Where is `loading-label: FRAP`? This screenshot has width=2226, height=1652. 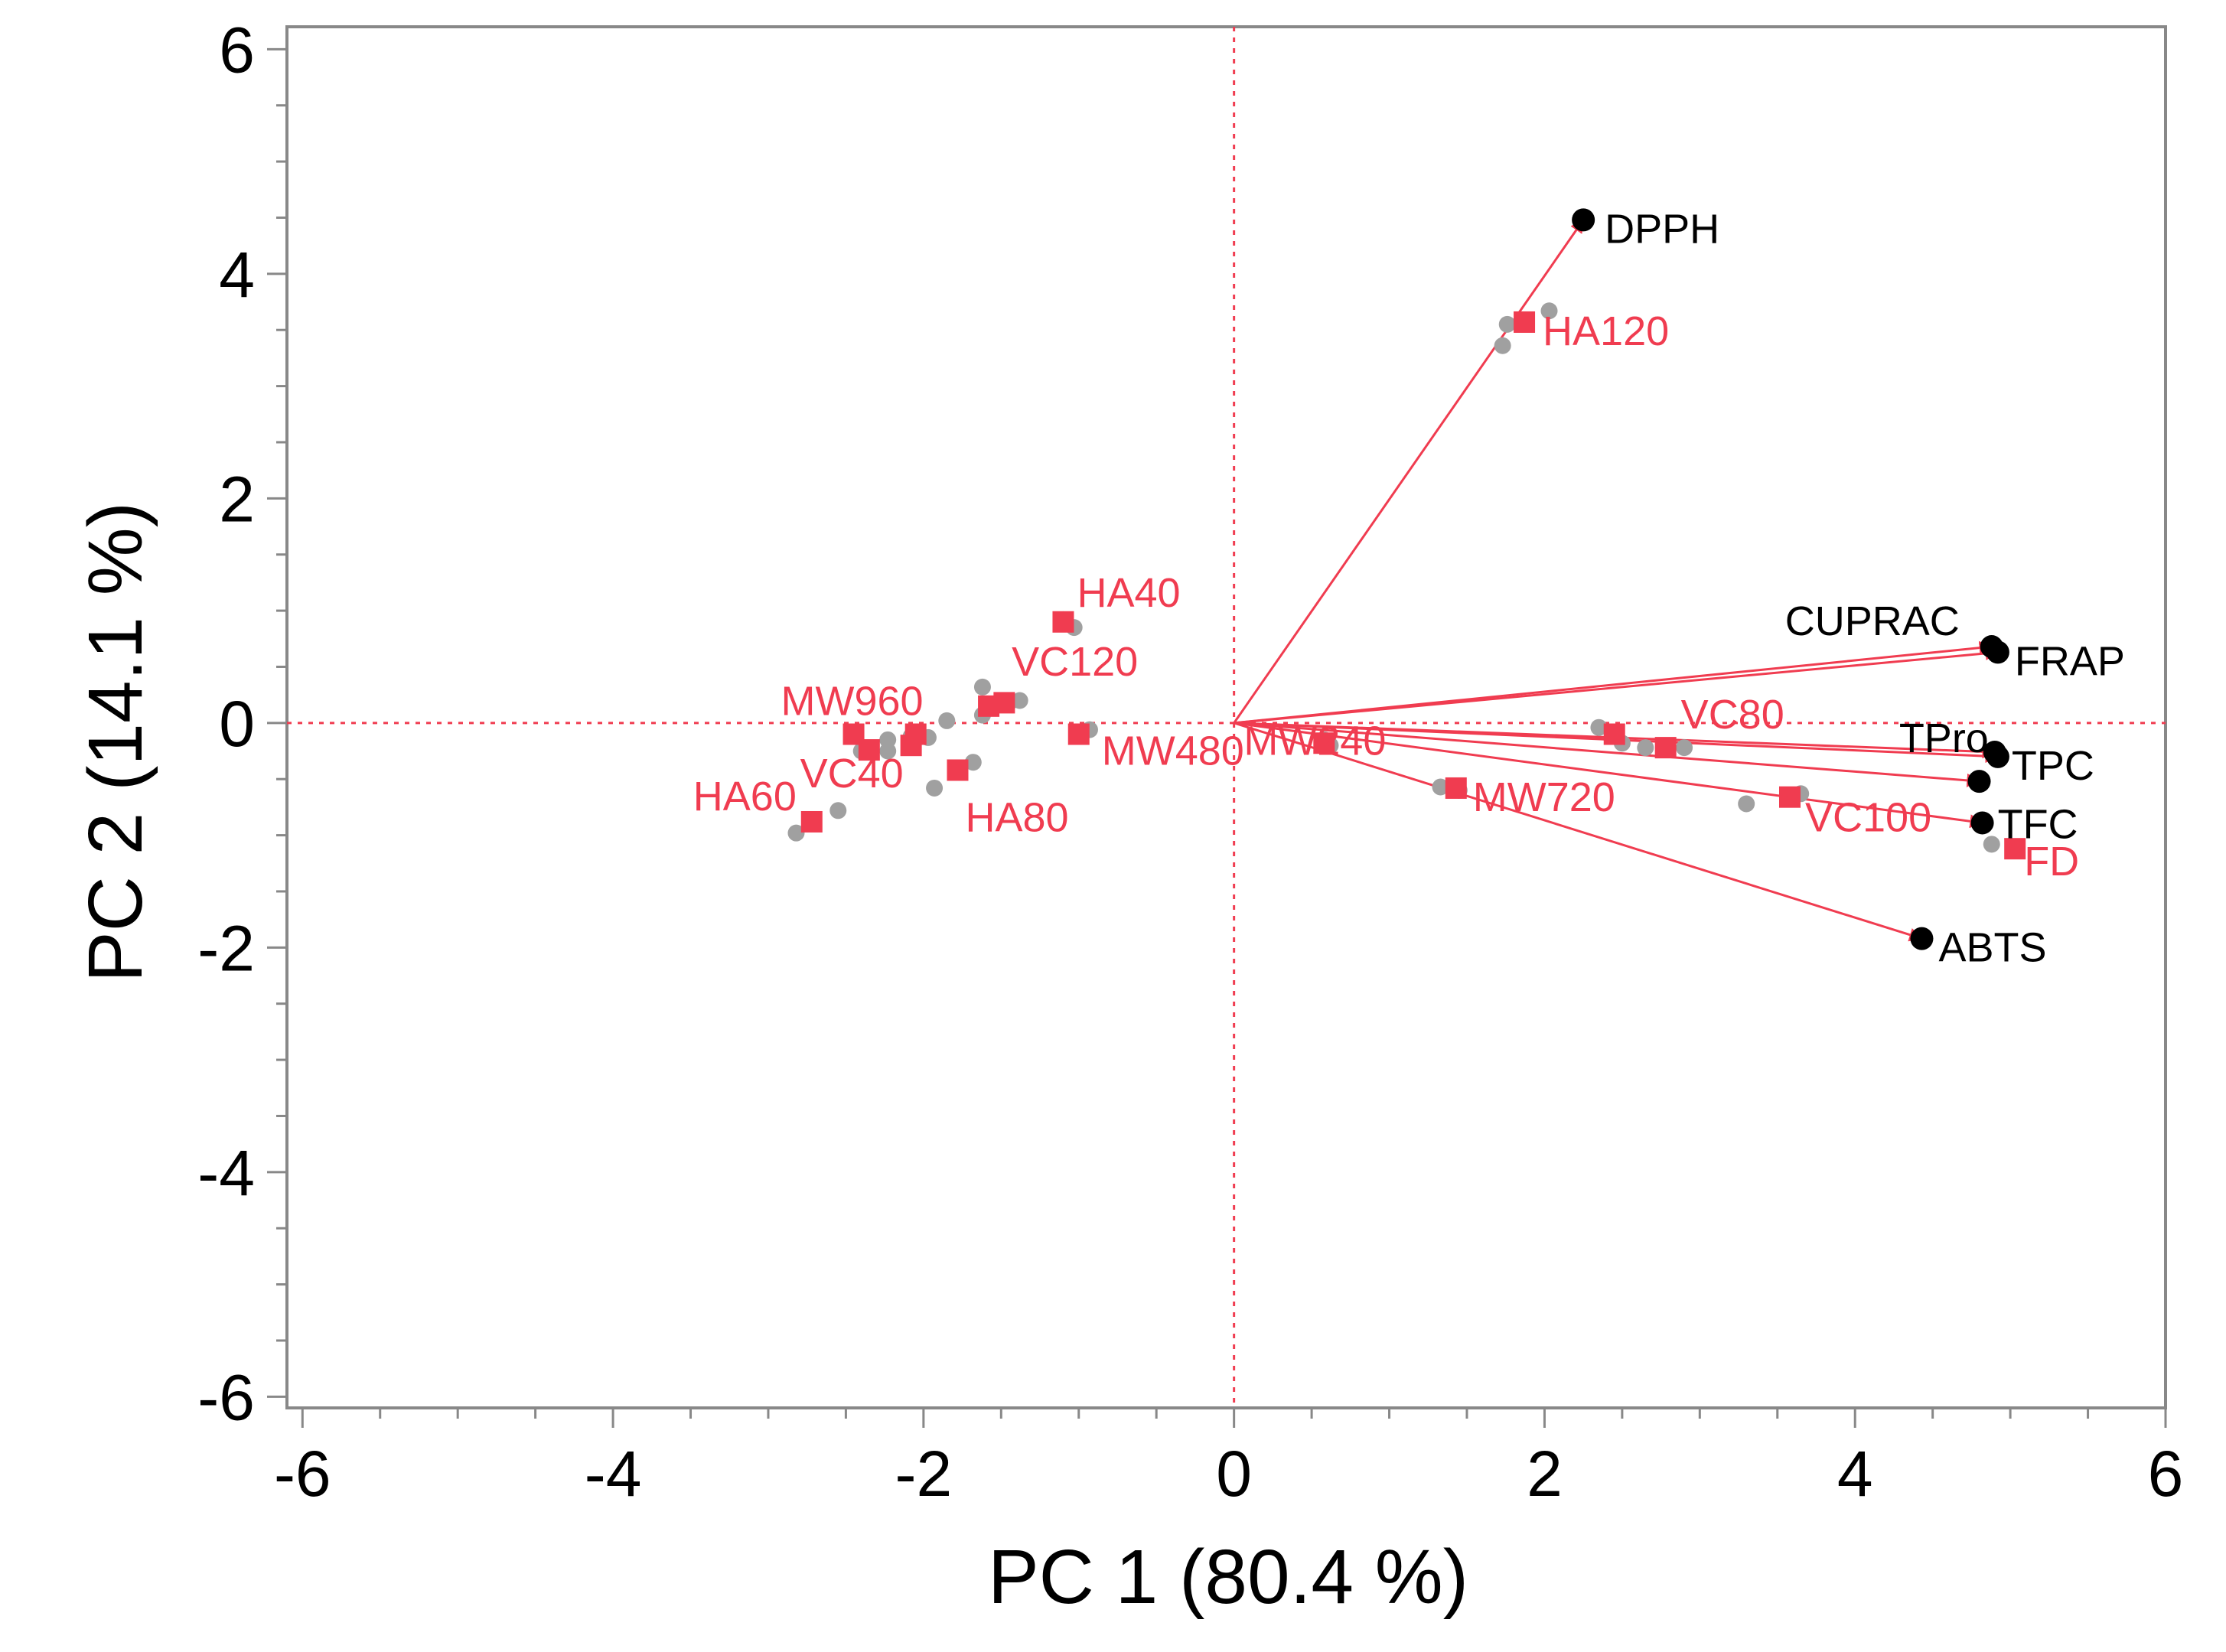
loading-label: FRAP is located at coordinates (2070, 661).